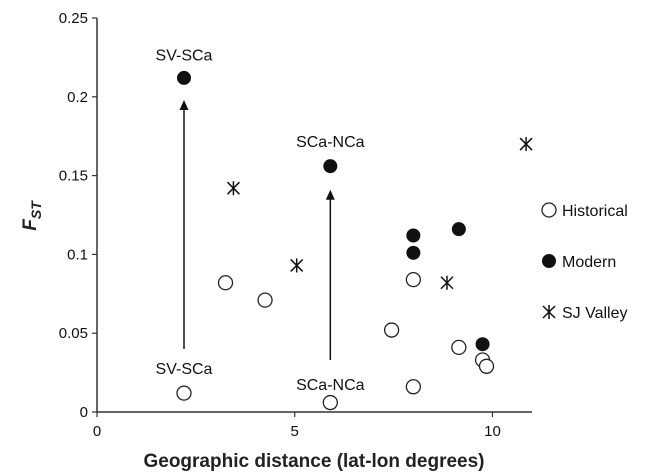 The image size is (650, 473). Describe the element at coordinates (492, 431) in the screenshot. I see `x-tick-label: 10` at that location.